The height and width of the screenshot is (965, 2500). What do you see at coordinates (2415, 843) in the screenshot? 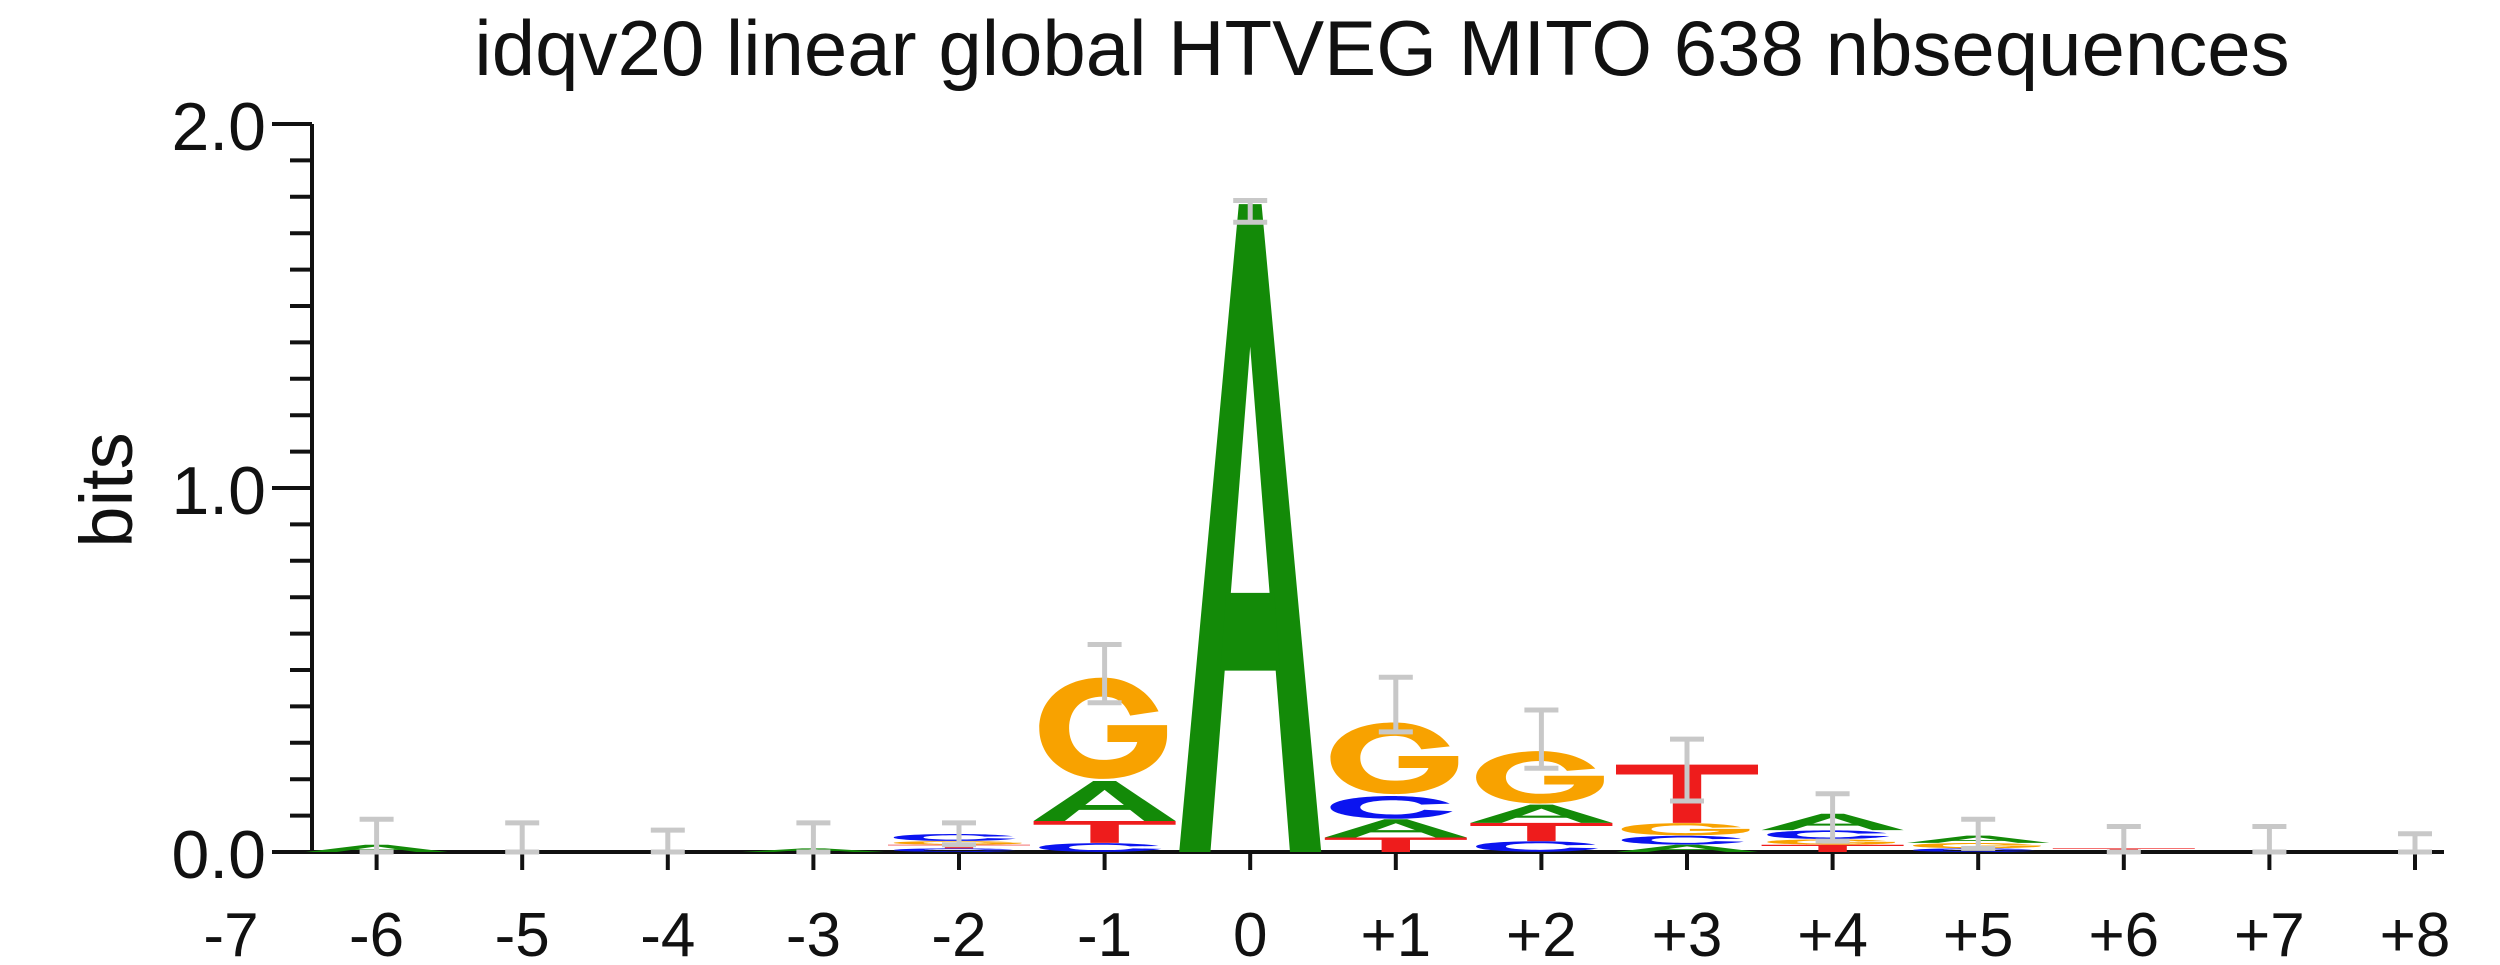
I see `error-bar-+8` at bounding box center [2415, 843].